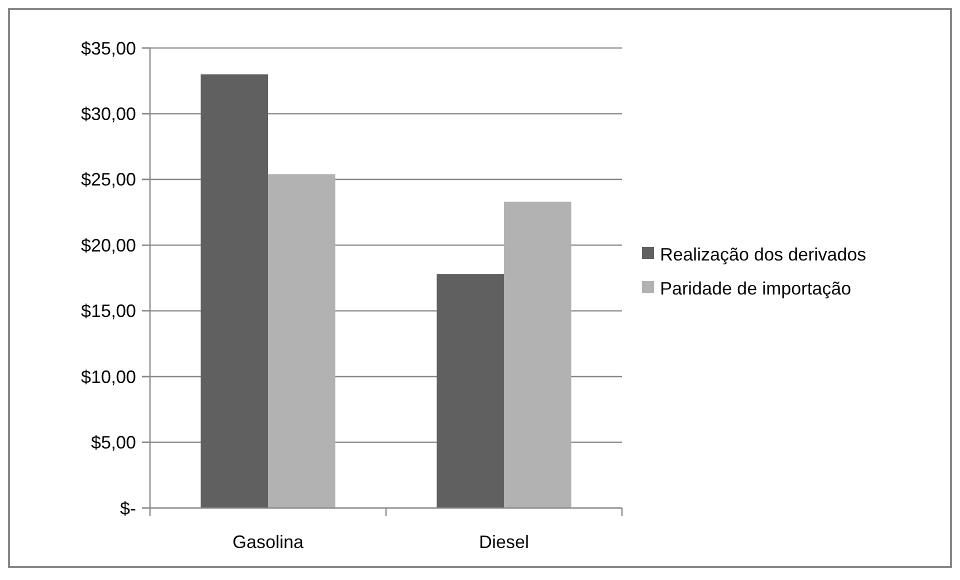 The height and width of the screenshot is (580, 960). I want to click on y-tick-label: $35,00, so click(108, 48).